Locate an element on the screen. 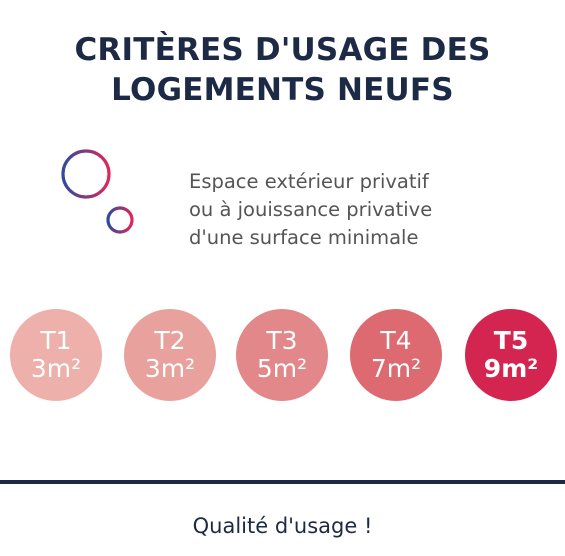 This screenshot has height=556, width=565. size-type: T4 is located at coordinates (396, 340).